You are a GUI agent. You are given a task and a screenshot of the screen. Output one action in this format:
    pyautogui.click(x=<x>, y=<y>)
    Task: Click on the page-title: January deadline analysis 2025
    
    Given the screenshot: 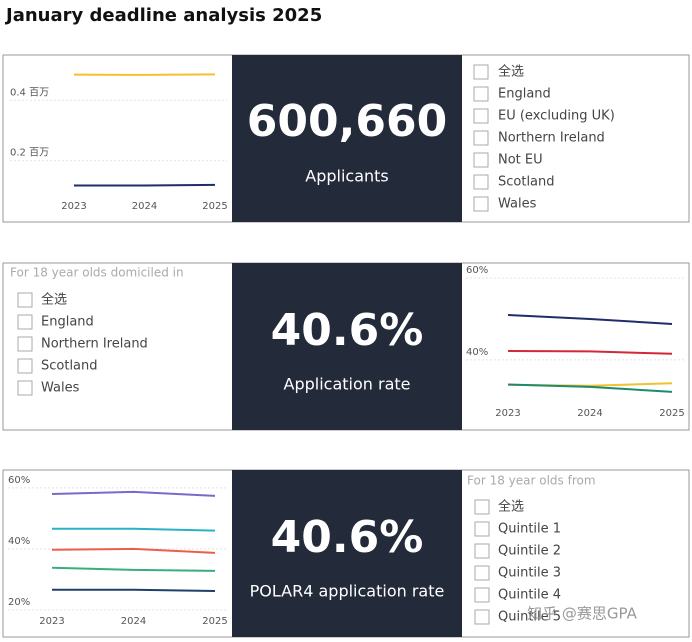 What is the action you would take?
    pyautogui.click(x=163, y=15)
    